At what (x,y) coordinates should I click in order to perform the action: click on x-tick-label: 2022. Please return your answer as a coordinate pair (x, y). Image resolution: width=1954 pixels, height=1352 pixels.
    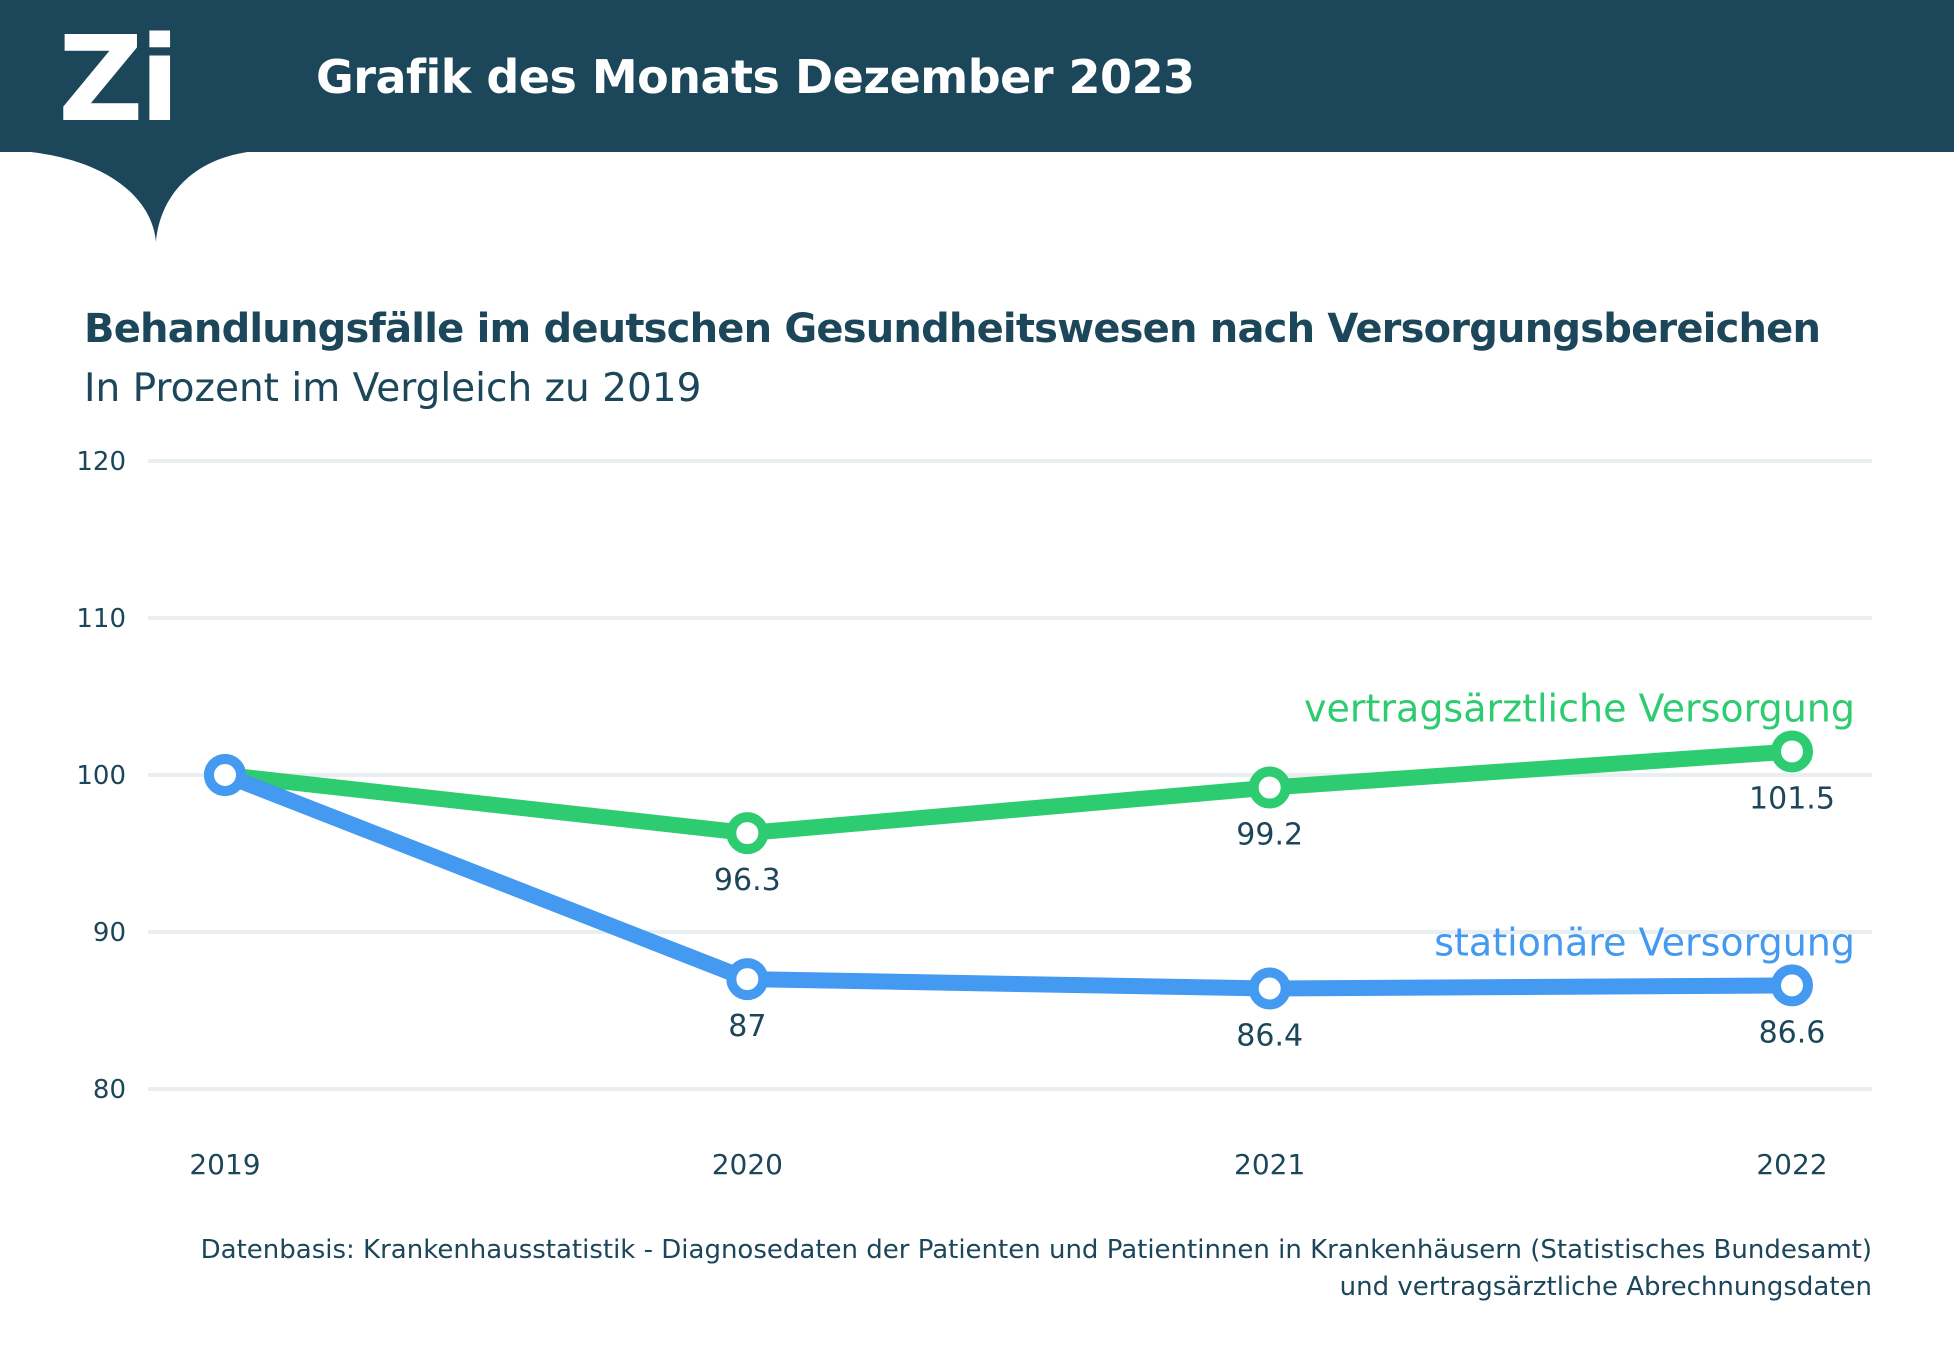
    Looking at the image, I should click on (1791, 1164).